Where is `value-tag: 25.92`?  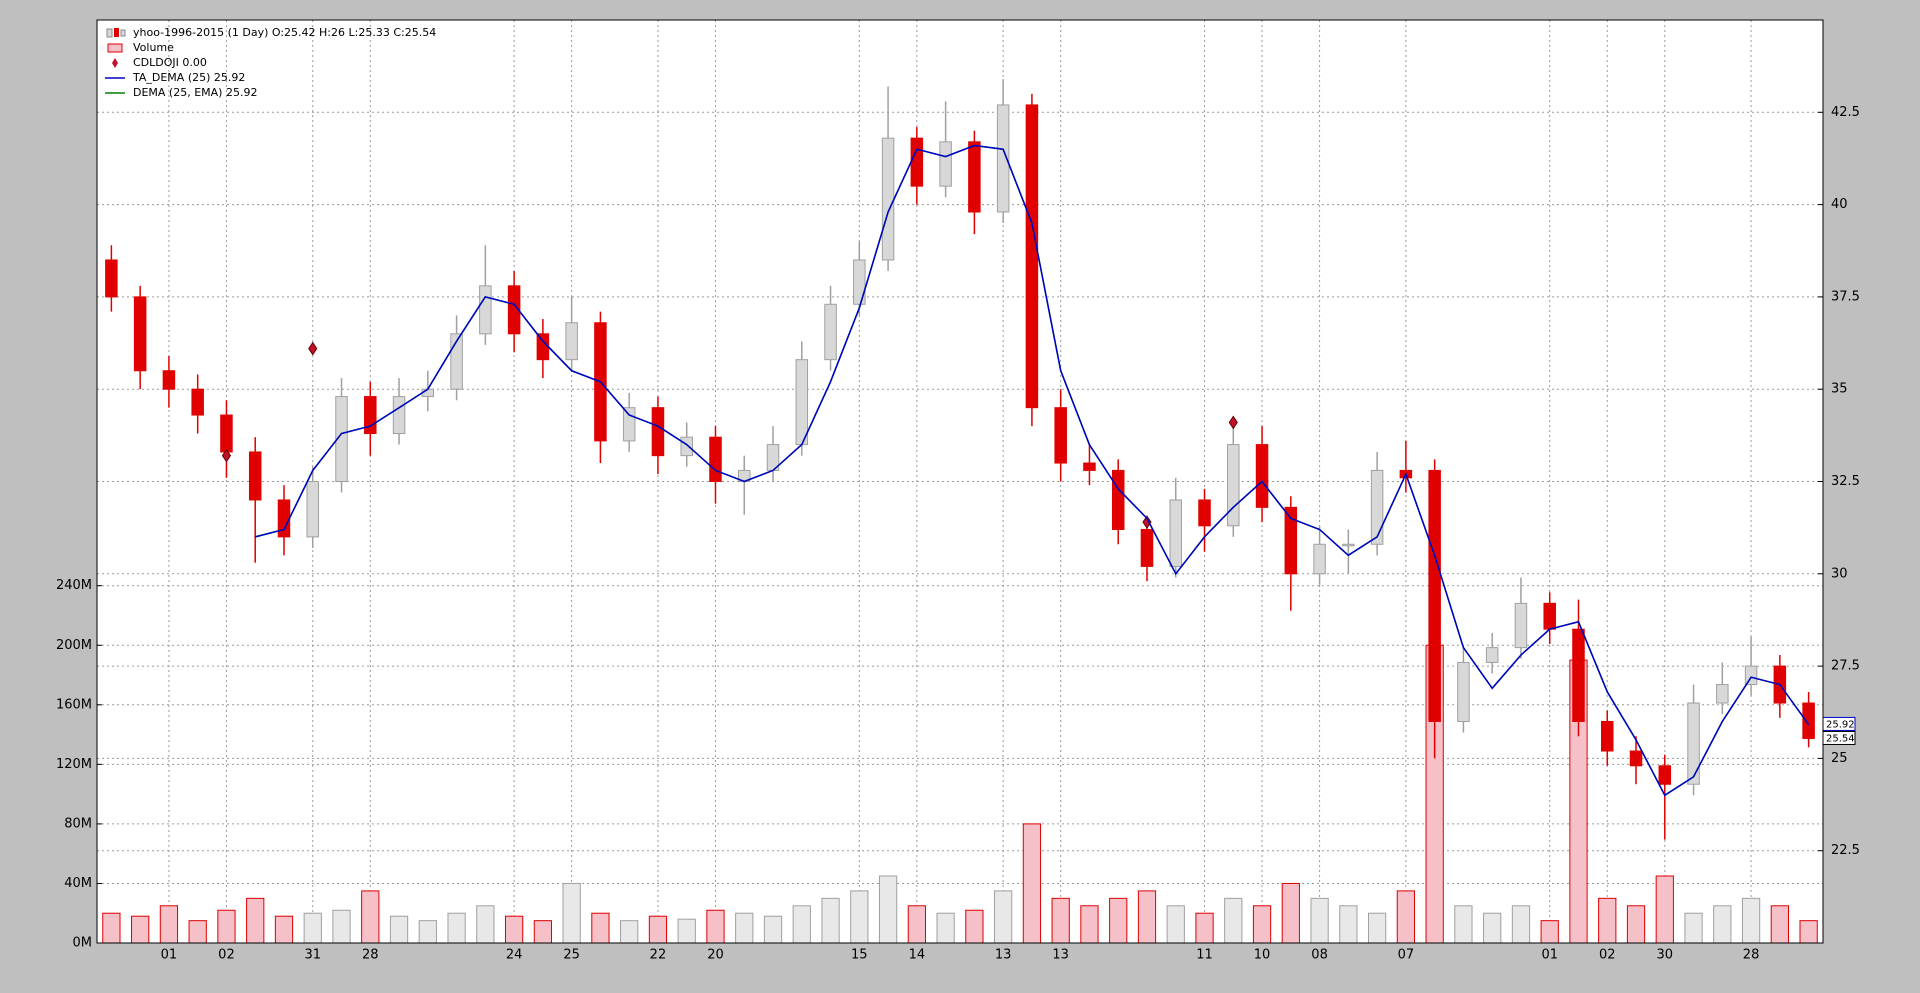
value-tag: 25.92 is located at coordinates (1840, 724).